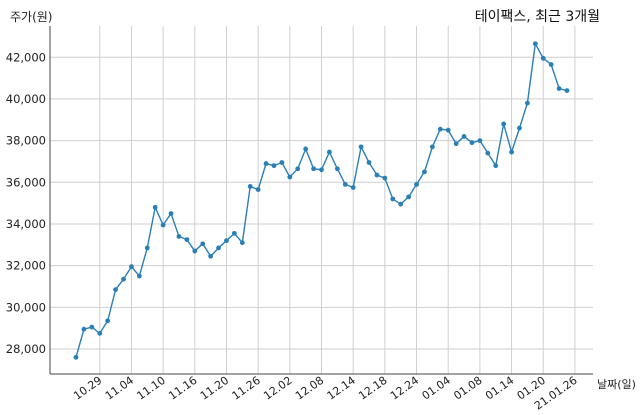 This screenshot has width=640, height=415. I want to click on x-tick-label: 12.08, so click(309, 388).